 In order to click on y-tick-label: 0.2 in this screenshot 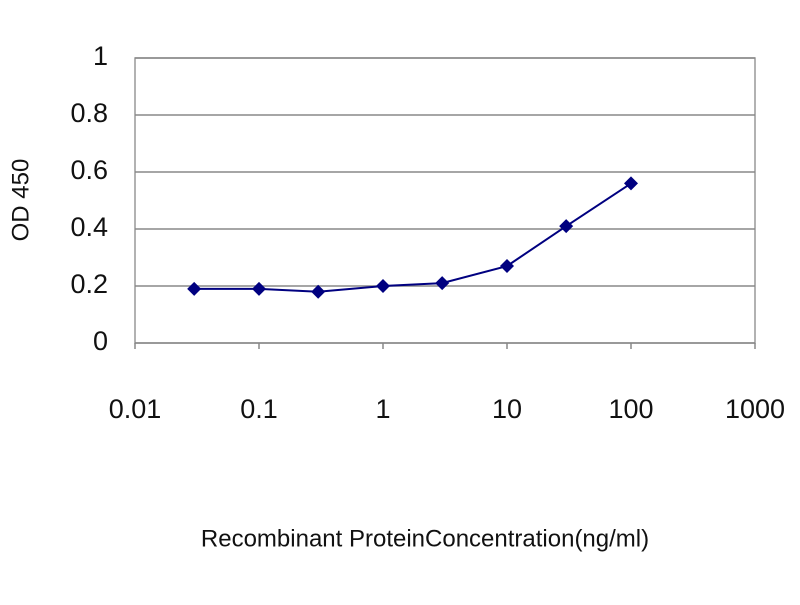, I will do `click(89, 284)`.